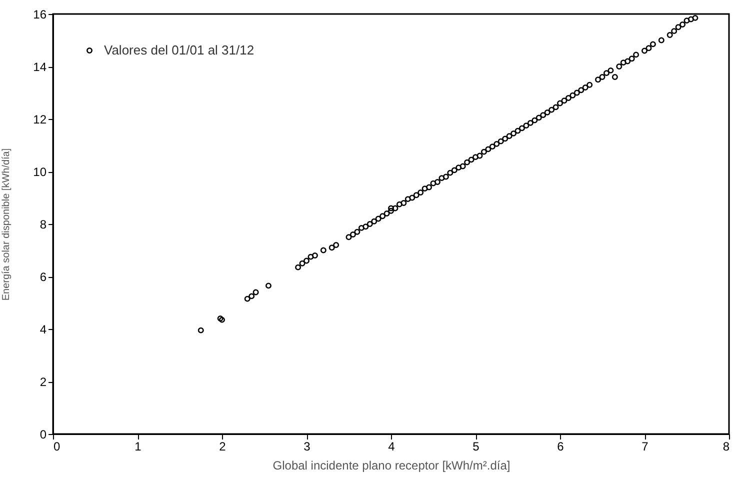  I want to click on y-tick-label: 6, so click(43, 277).